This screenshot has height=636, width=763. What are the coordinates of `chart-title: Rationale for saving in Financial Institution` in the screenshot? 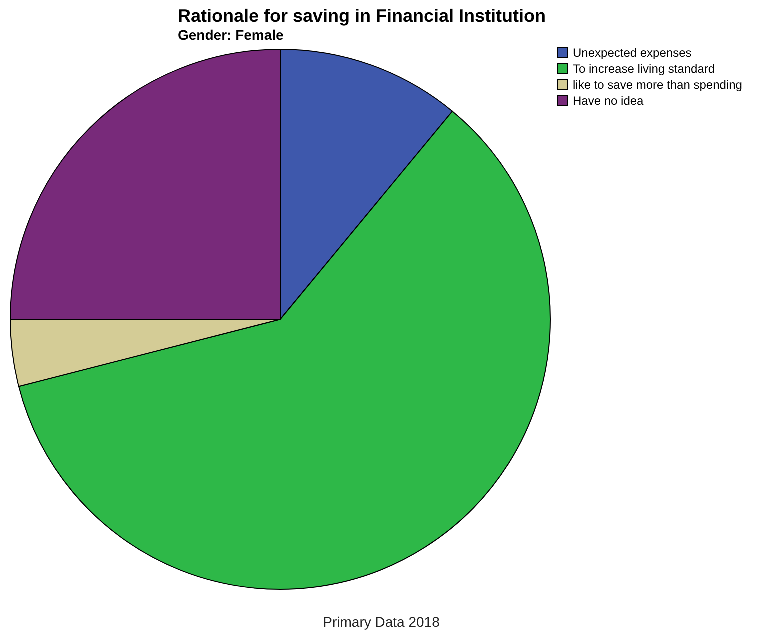 It's located at (362, 16).